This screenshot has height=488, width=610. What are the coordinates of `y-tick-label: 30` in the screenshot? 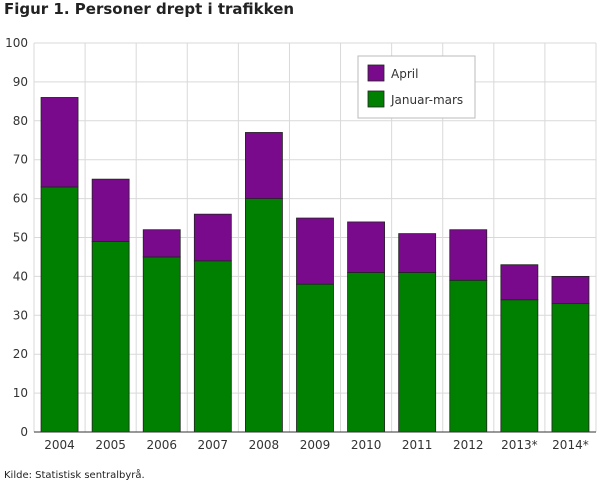 It's located at (20, 315).